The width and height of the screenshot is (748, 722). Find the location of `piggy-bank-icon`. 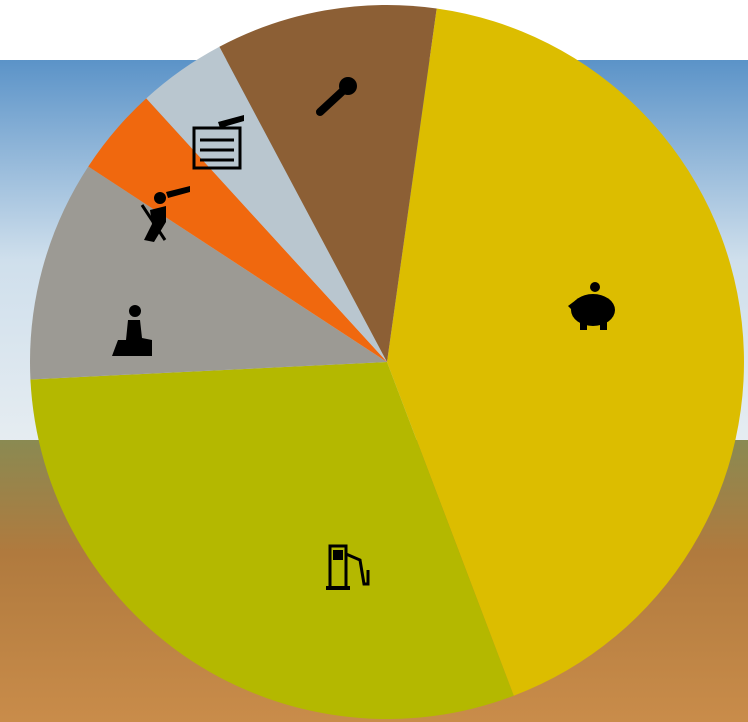

piggy-bank-icon is located at coordinates (591, 306).